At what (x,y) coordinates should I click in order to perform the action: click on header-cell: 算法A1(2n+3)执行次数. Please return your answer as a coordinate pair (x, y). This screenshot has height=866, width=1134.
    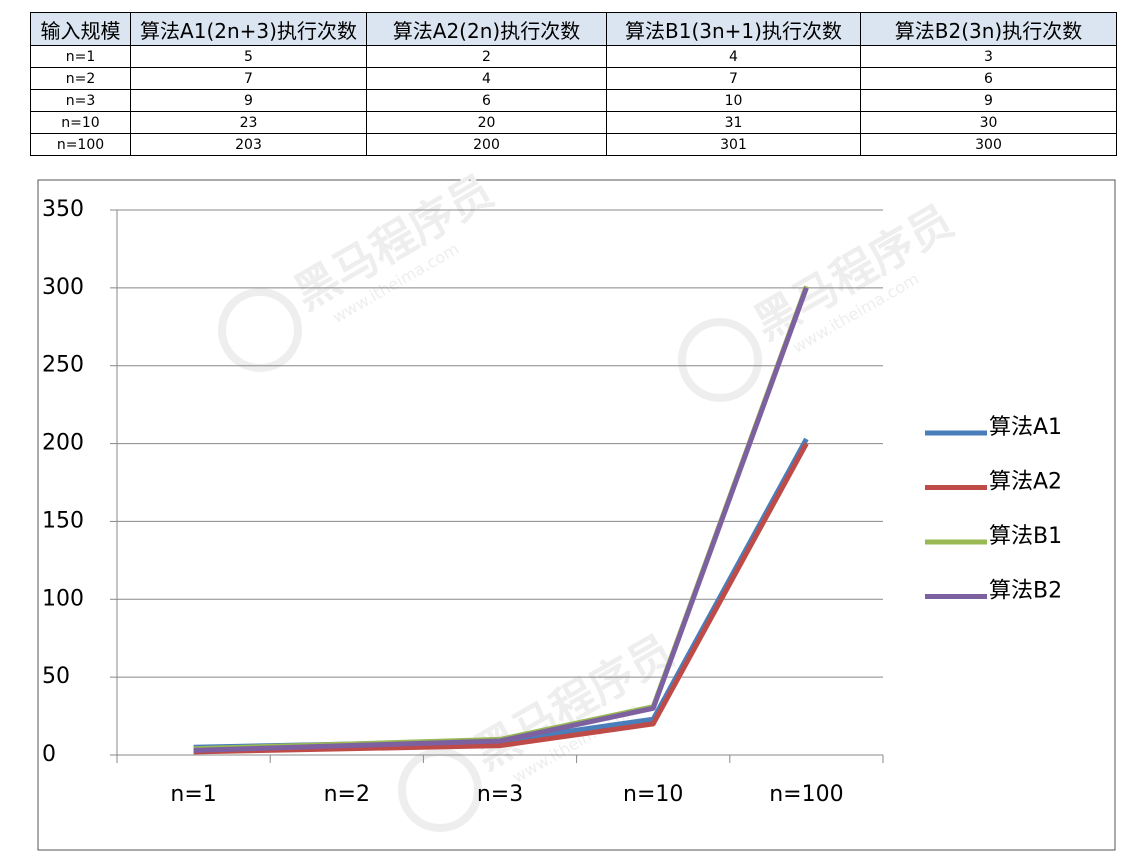
    Looking at the image, I should click on (248, 29).